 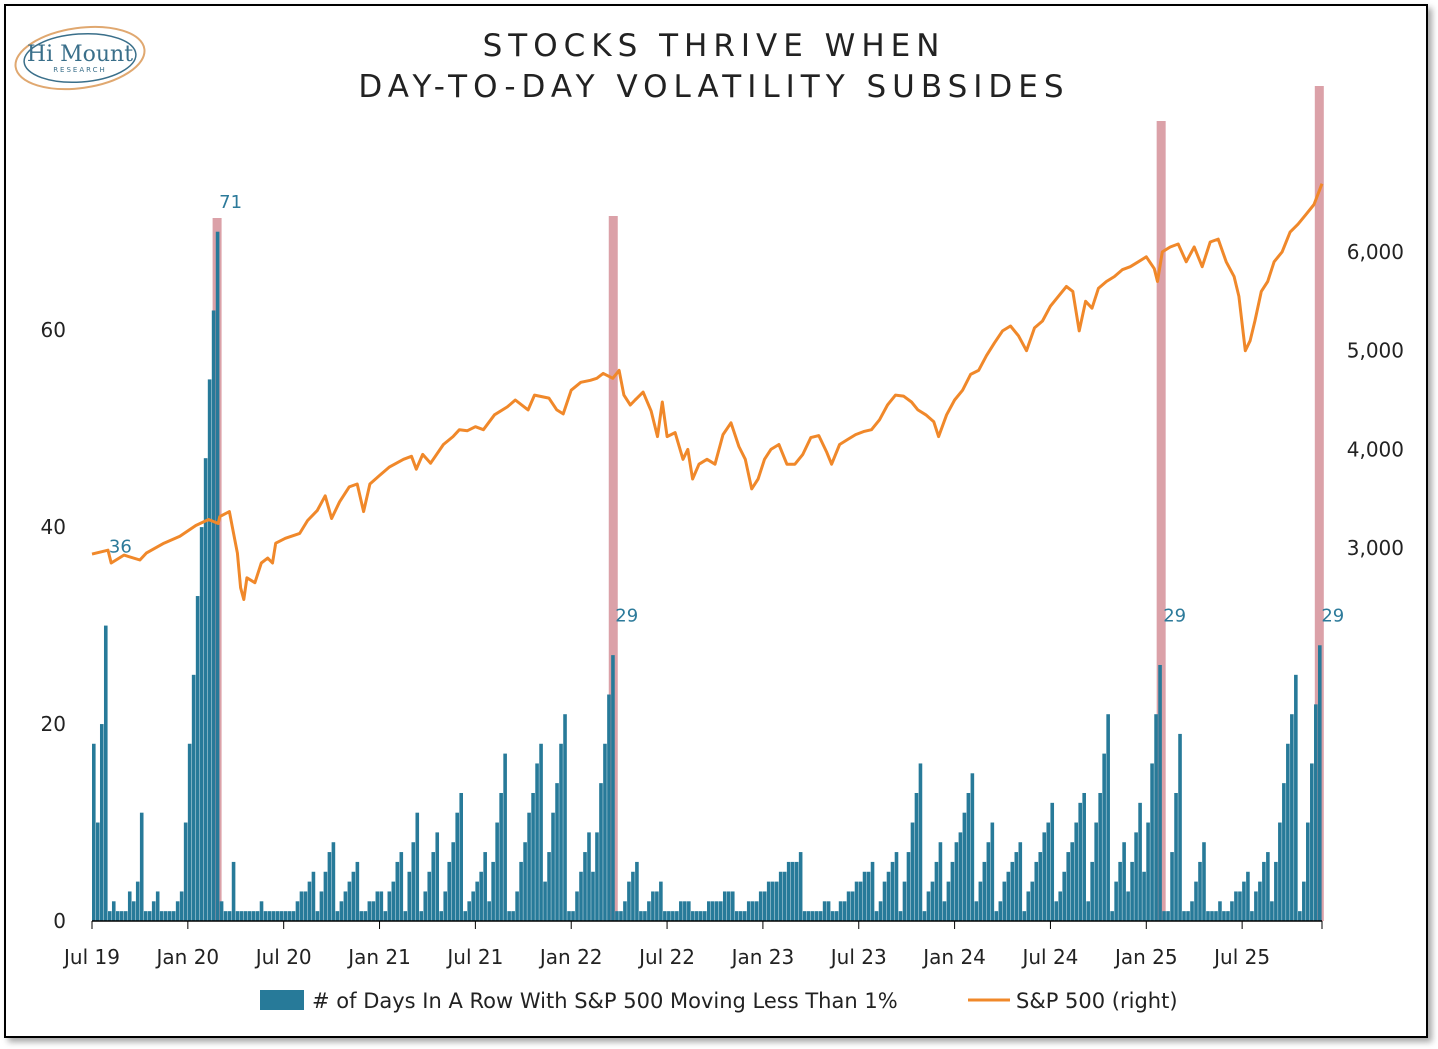 I want to click on bar-value-label: 29, so click(x=1332, y=615).